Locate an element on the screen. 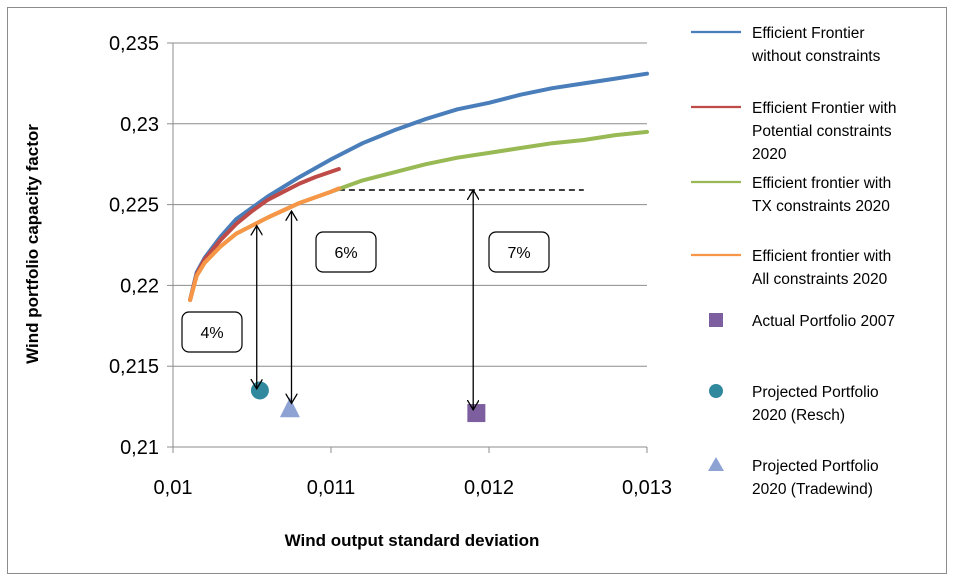 The image size is (953, 579). legend-swatch-triangle is located at coordinates (716, 464).